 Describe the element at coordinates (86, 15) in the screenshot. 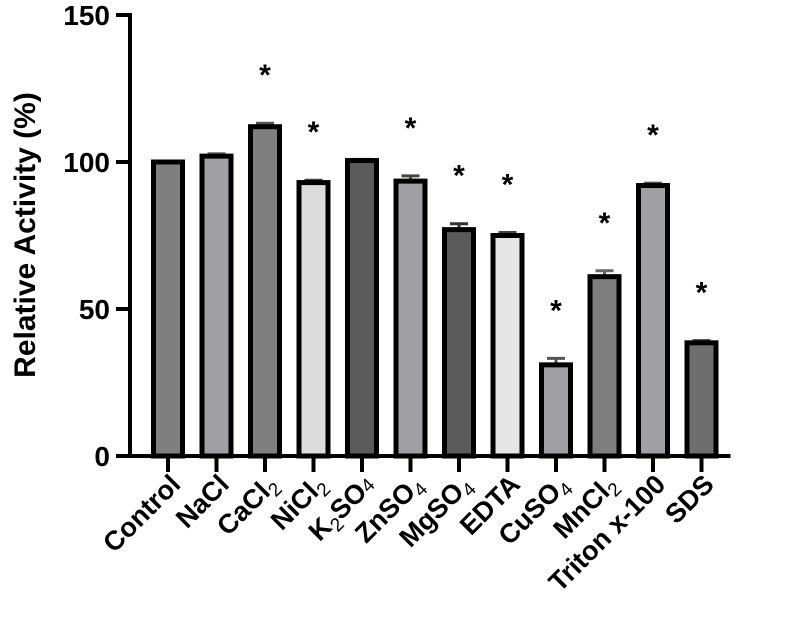

I see `y-tick-label: 150` at that location.